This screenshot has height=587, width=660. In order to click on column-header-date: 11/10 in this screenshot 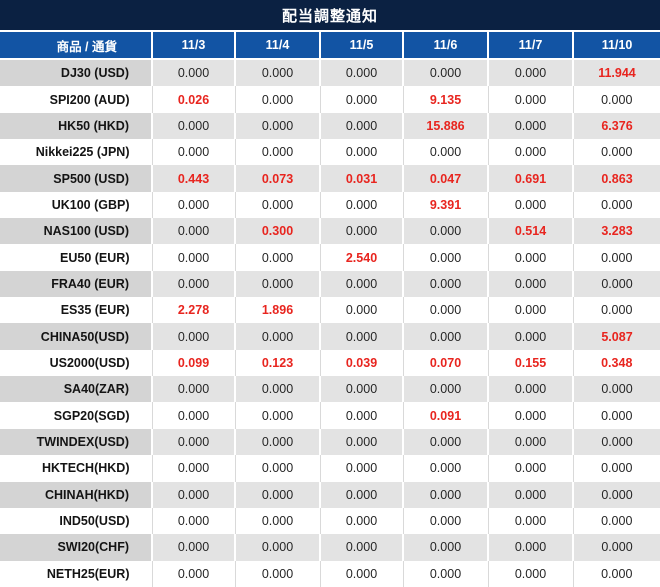, I will do `click(616, 46)`.